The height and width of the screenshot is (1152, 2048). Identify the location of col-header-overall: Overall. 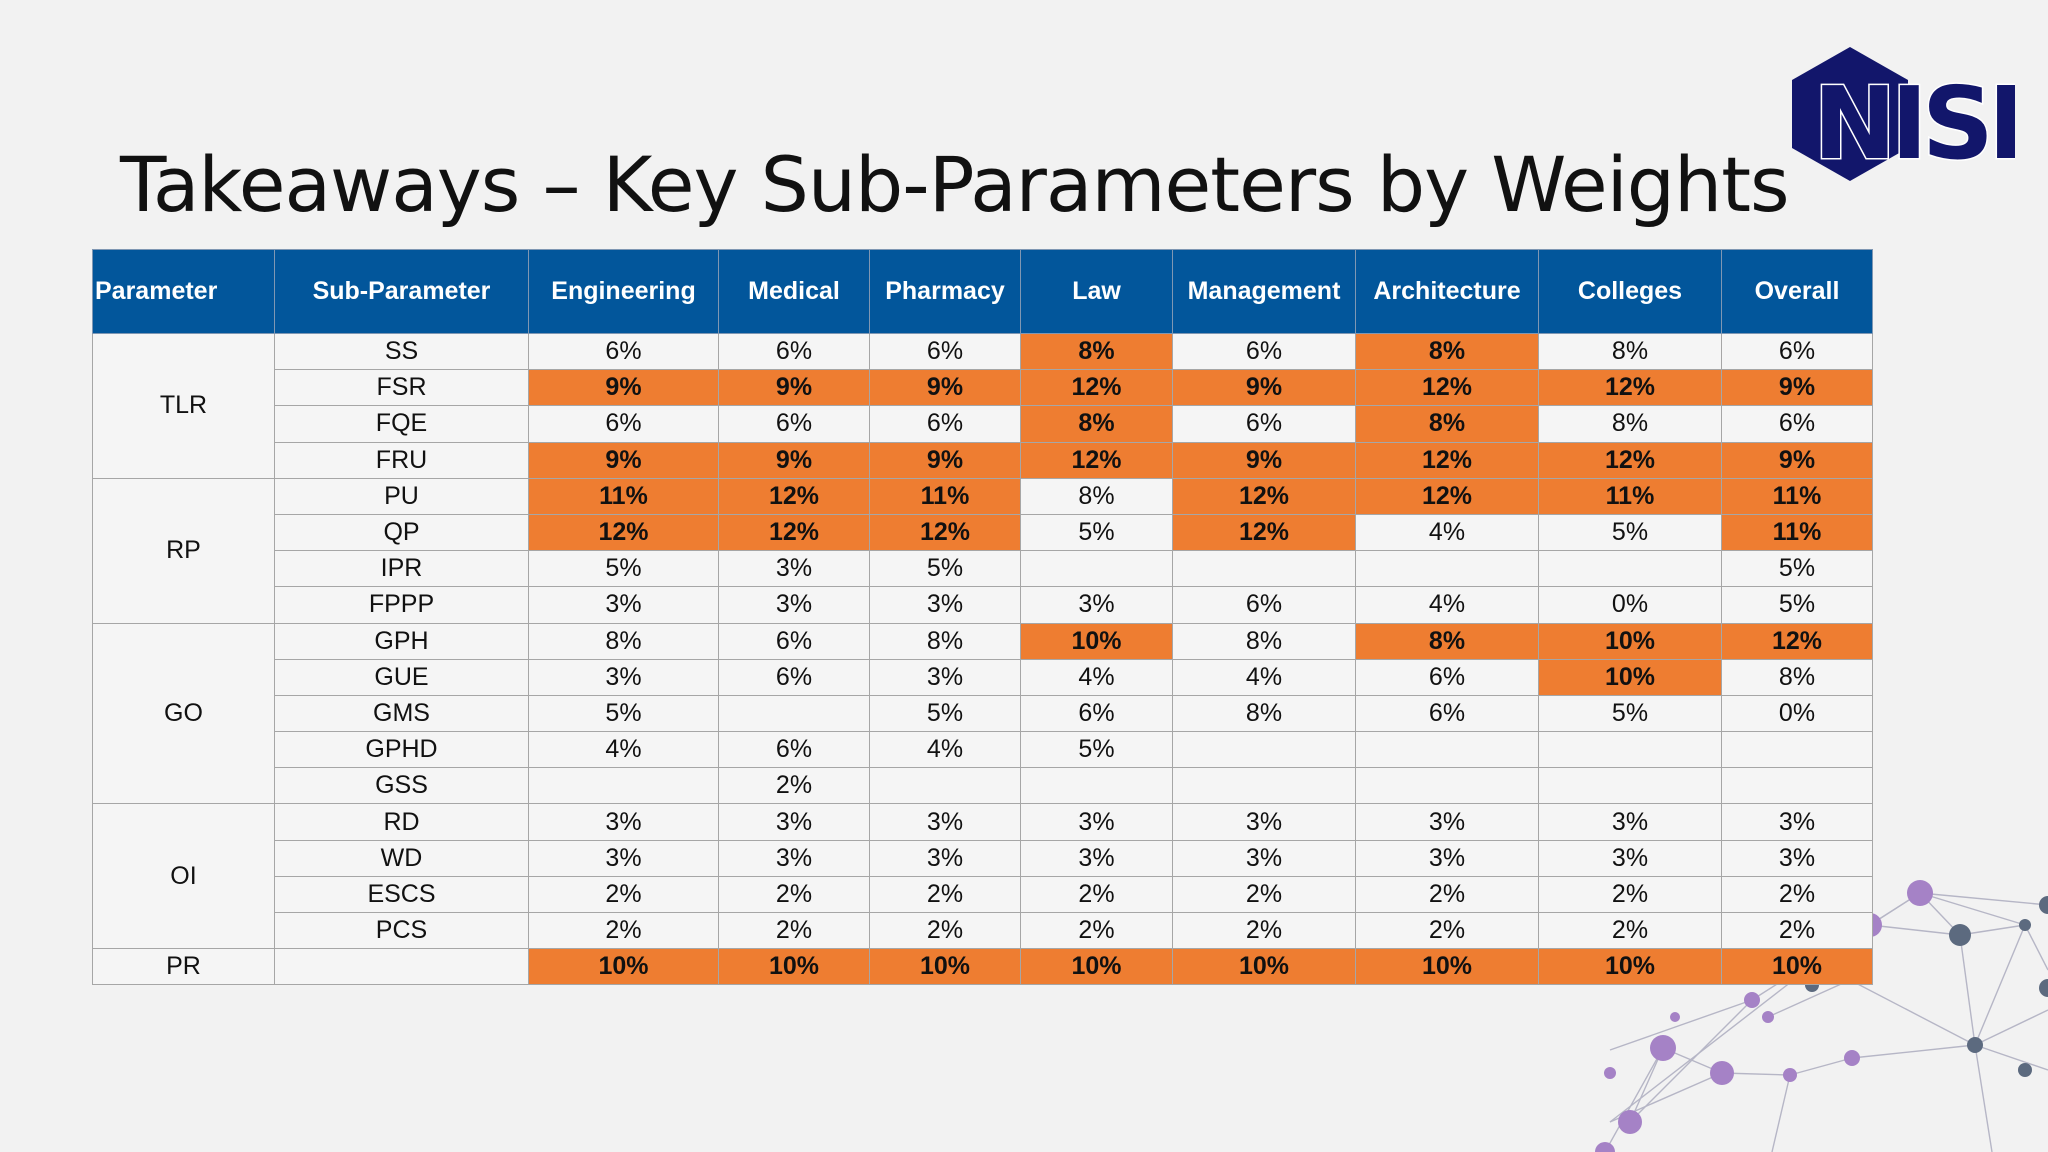
(1797, 291).